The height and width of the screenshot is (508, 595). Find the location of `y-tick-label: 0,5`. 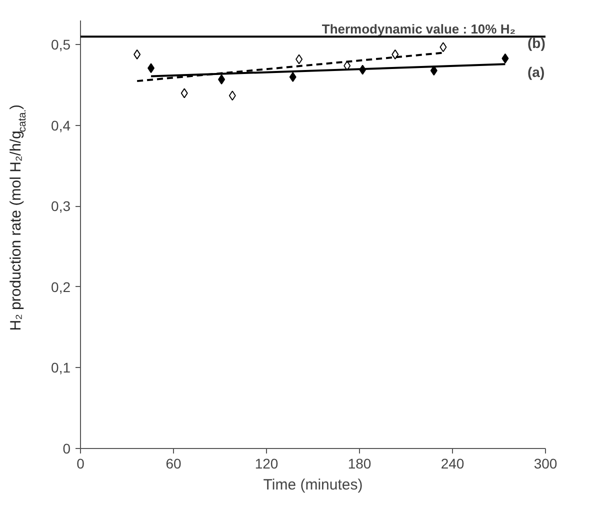

y-tick-label: 0,5 is located at coordinates (61, 44).